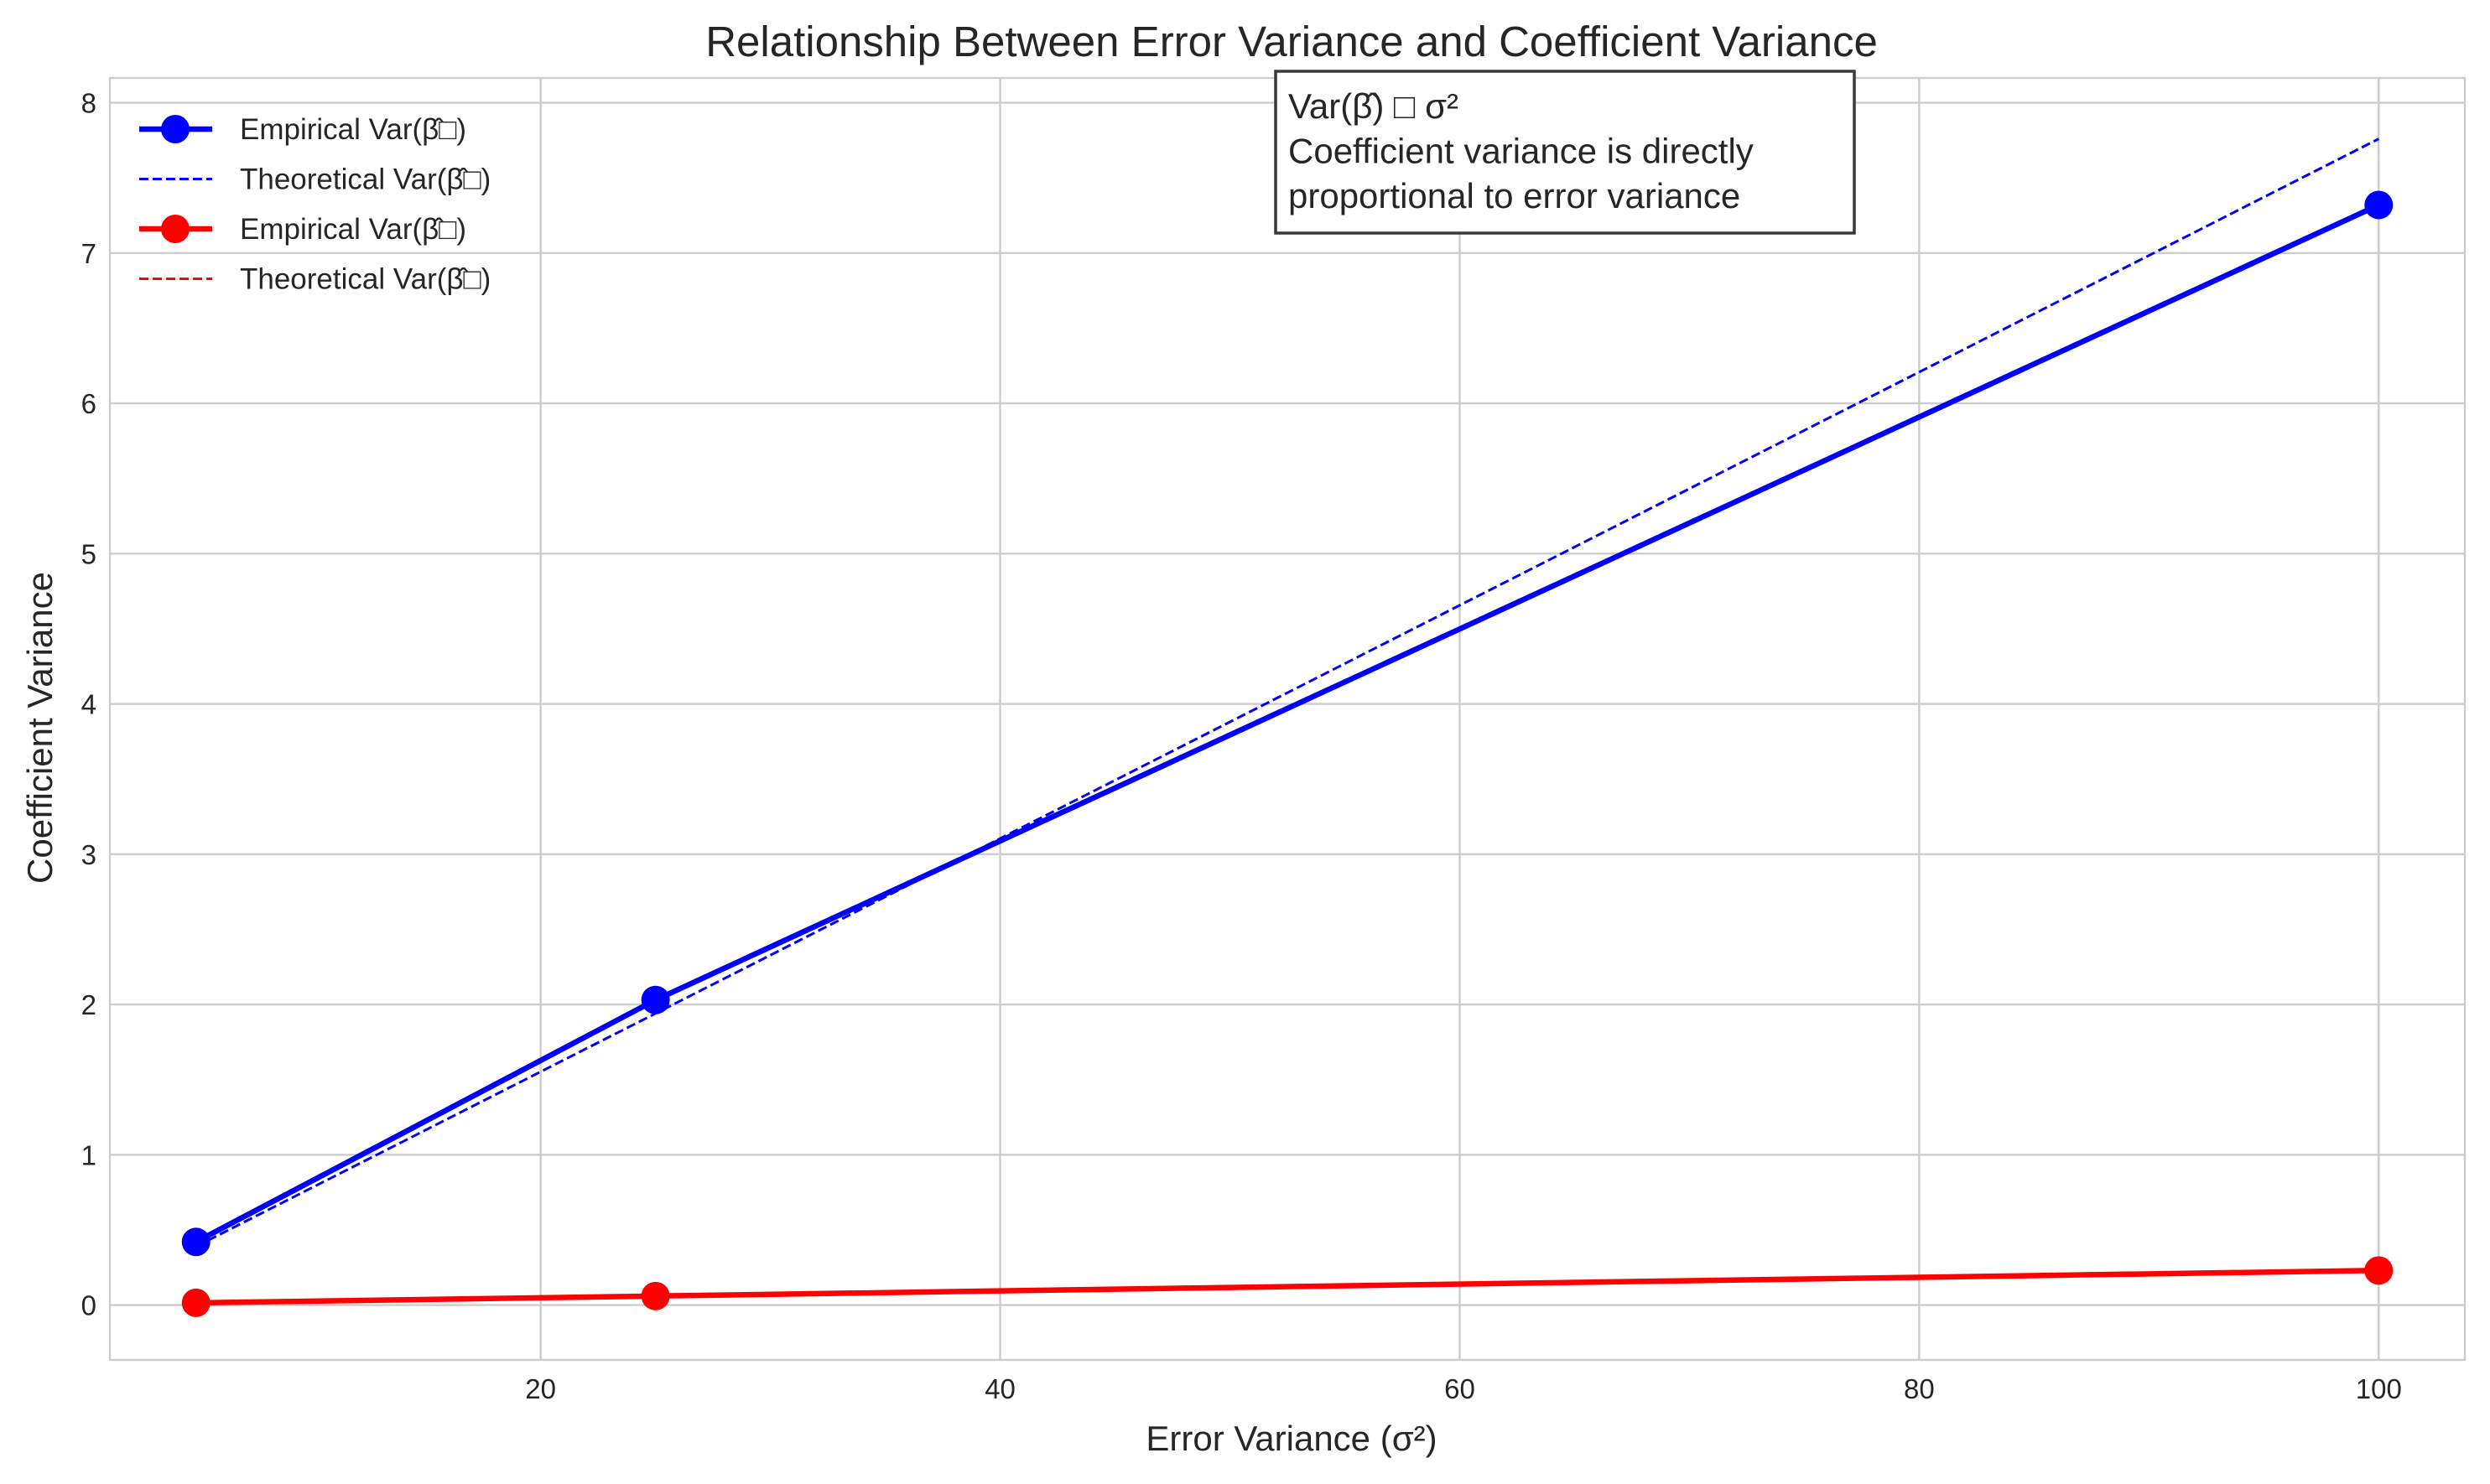  I want to click on y-tick-label: 6, so click(88, 403).